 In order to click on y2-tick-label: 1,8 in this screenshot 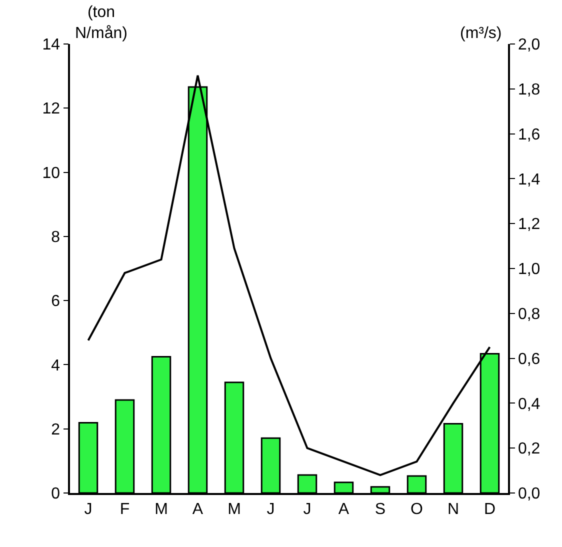, I will do `click(529, 90)`.